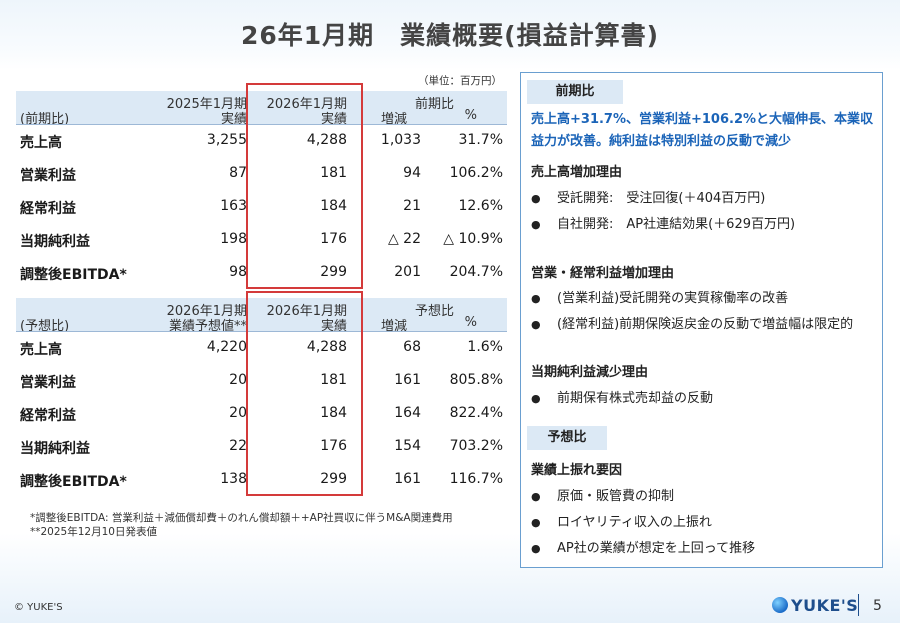 The height and width of the screenshot is (623, 900). What do you see at coordinates (602, 494) in the screenshot?
I see `list-item: 原価・販管費の抑制` at bounding box center [602, 494].